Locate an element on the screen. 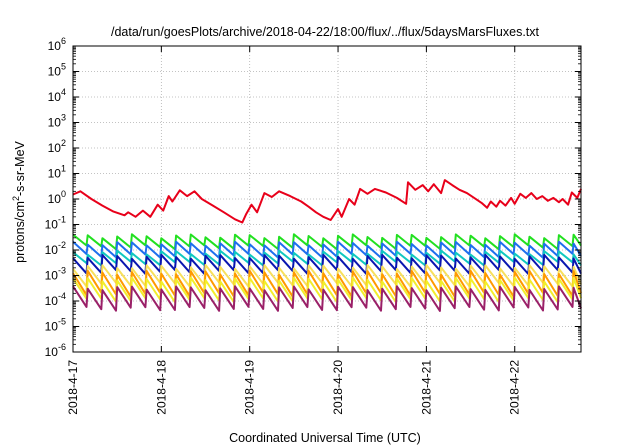  y-tick-label: 10¹ is located at coordinates (57, 172).